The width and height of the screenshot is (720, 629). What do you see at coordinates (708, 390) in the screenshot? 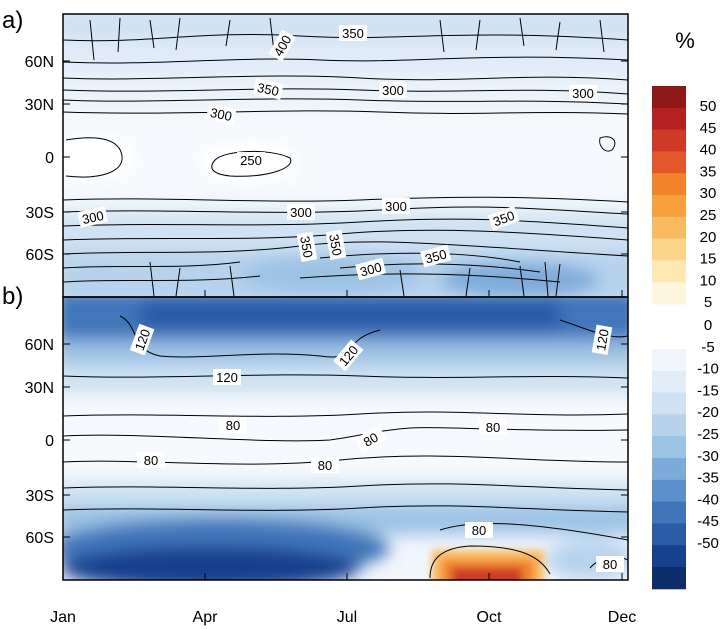
I see `colorbar-label: -15` at bounding box center [708, 390].